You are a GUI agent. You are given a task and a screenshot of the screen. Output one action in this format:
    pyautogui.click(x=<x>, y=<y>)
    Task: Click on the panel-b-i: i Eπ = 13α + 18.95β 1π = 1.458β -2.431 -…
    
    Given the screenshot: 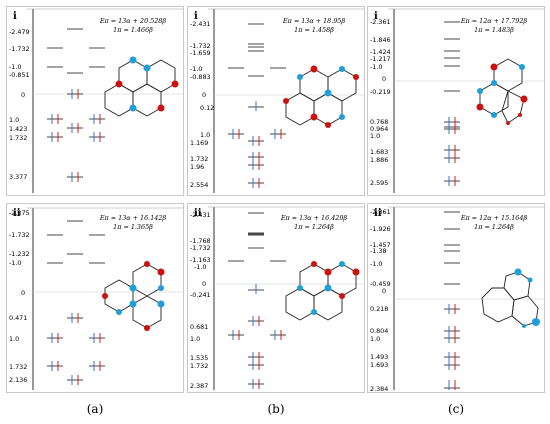 What is the action you would take?
    pyautogui.click(x=276, y=101)
    